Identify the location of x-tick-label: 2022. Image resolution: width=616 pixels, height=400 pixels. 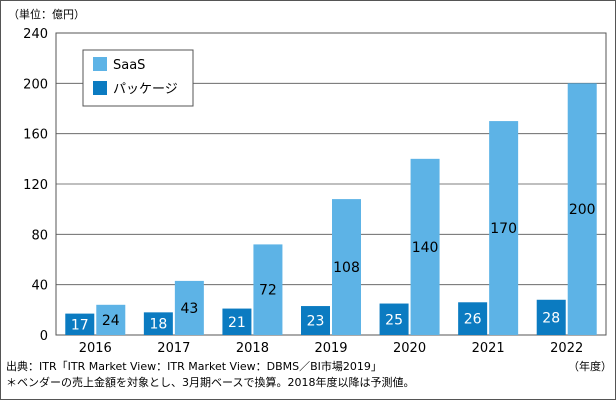
(566, 348).